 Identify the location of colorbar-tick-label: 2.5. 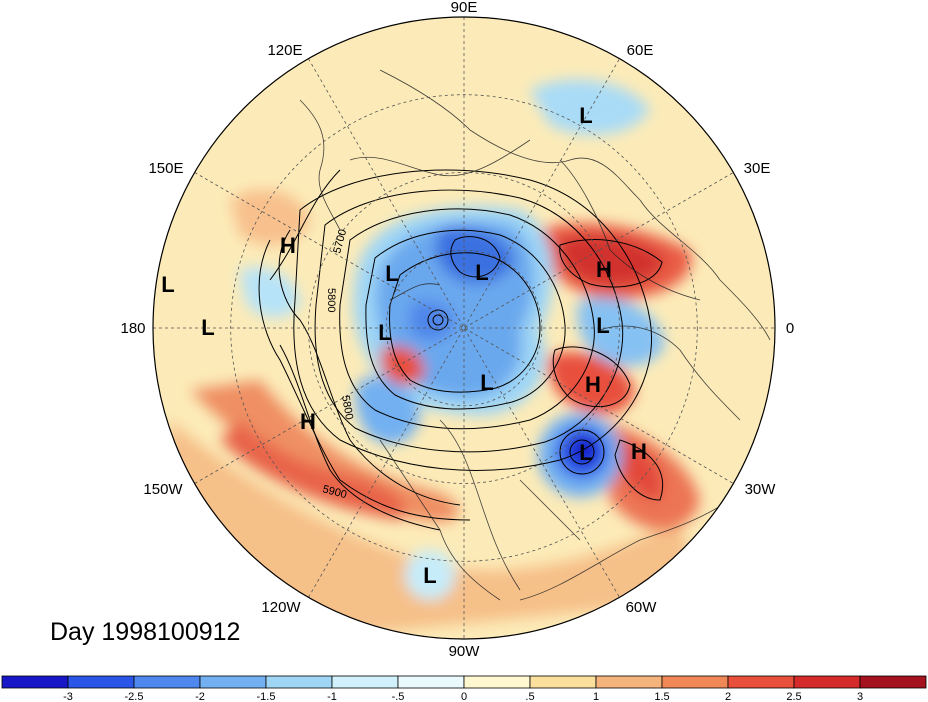
(793, 696).